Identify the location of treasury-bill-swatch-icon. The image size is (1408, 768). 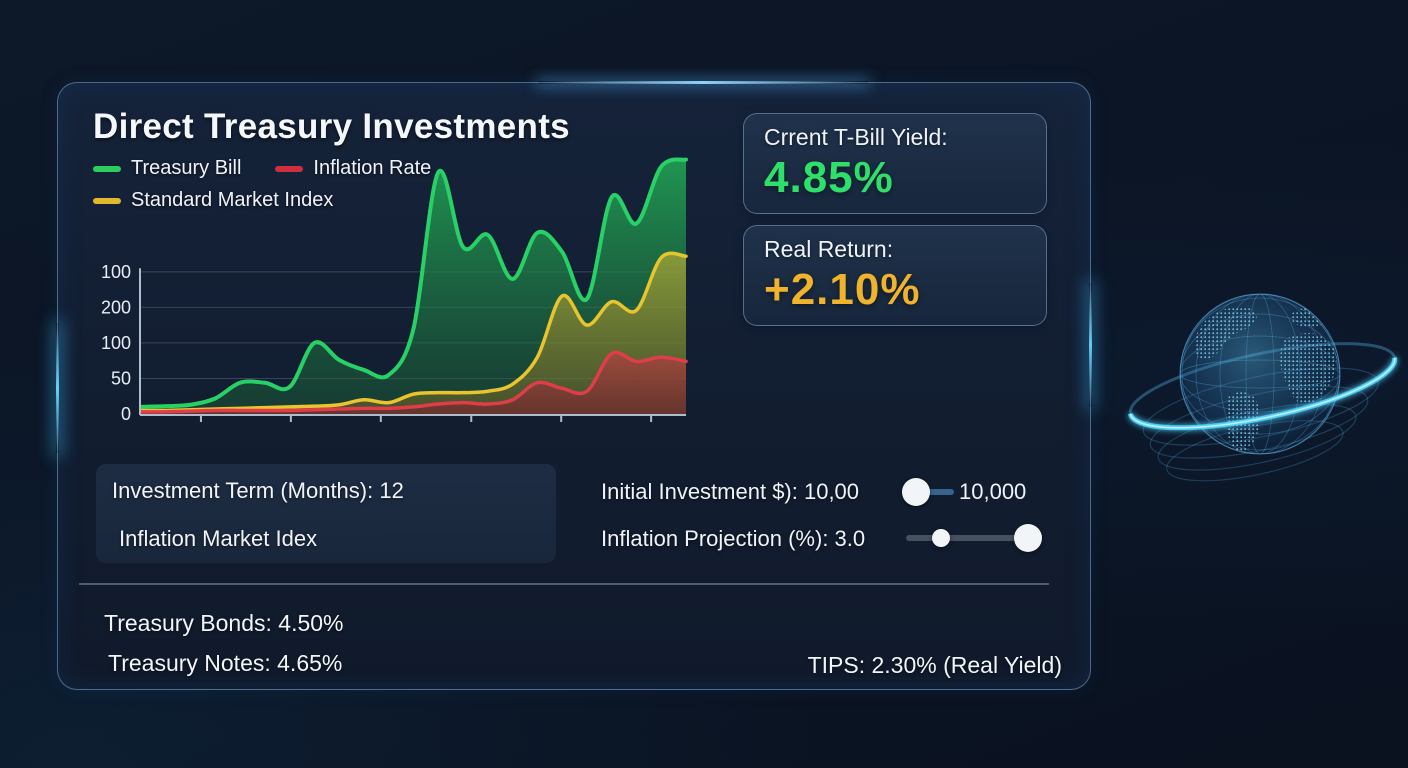
(107, 168).